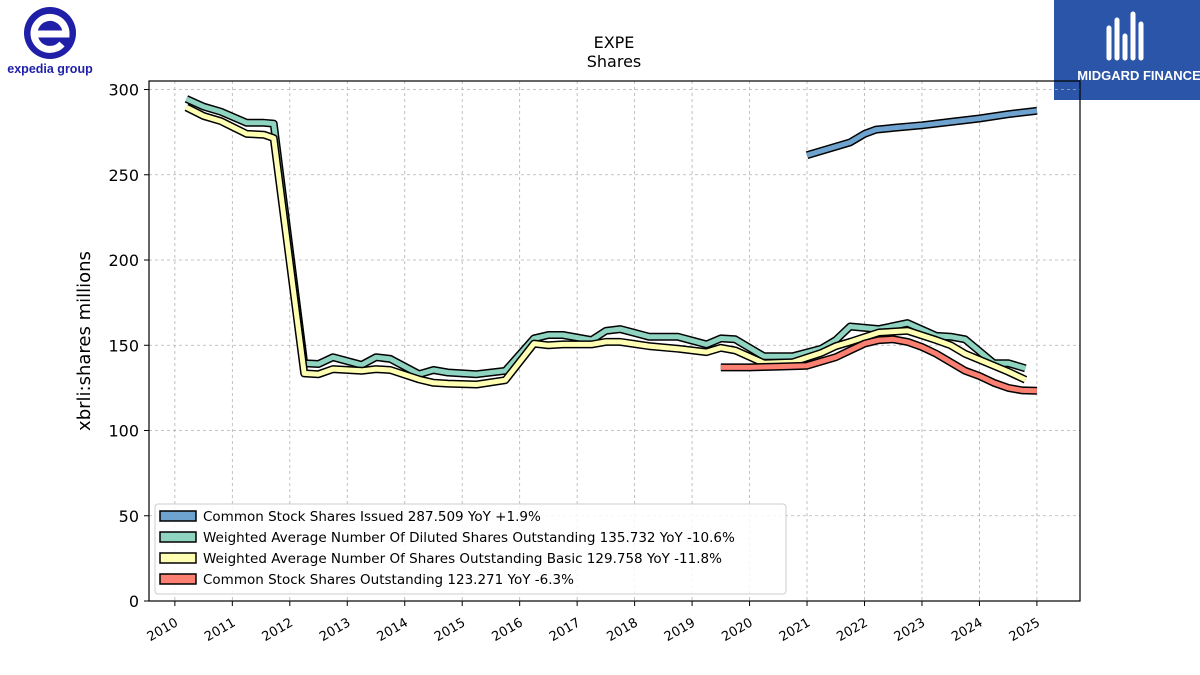 Image resolution: width=1200 pixels, height=675 pixels. I want to click on x-tick-label: 2013, so click(335, 630).